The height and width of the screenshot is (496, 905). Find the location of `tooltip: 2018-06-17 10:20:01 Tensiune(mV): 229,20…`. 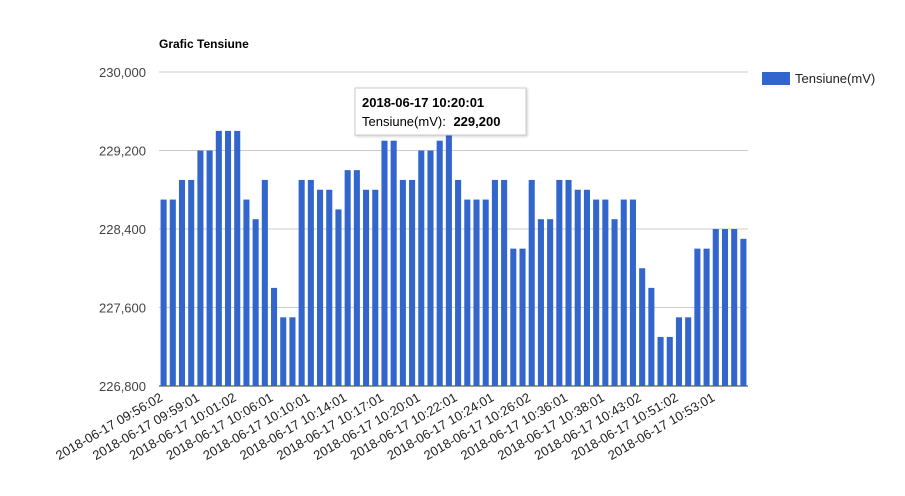

tooltip: 2018-06-17 10:20:01 Tensiune(mV): 229,20… is located at coordinates (440, 111).